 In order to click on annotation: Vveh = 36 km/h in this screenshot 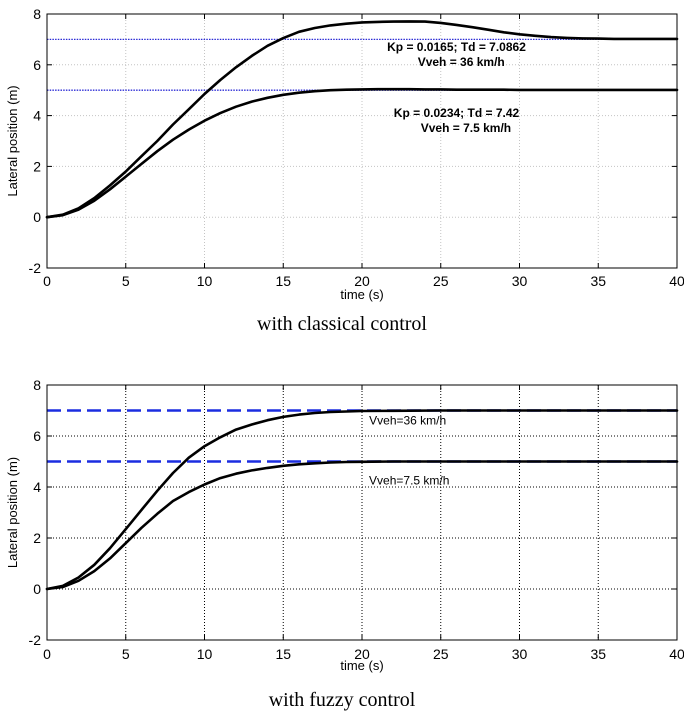, I will do `click(461, 62)`.